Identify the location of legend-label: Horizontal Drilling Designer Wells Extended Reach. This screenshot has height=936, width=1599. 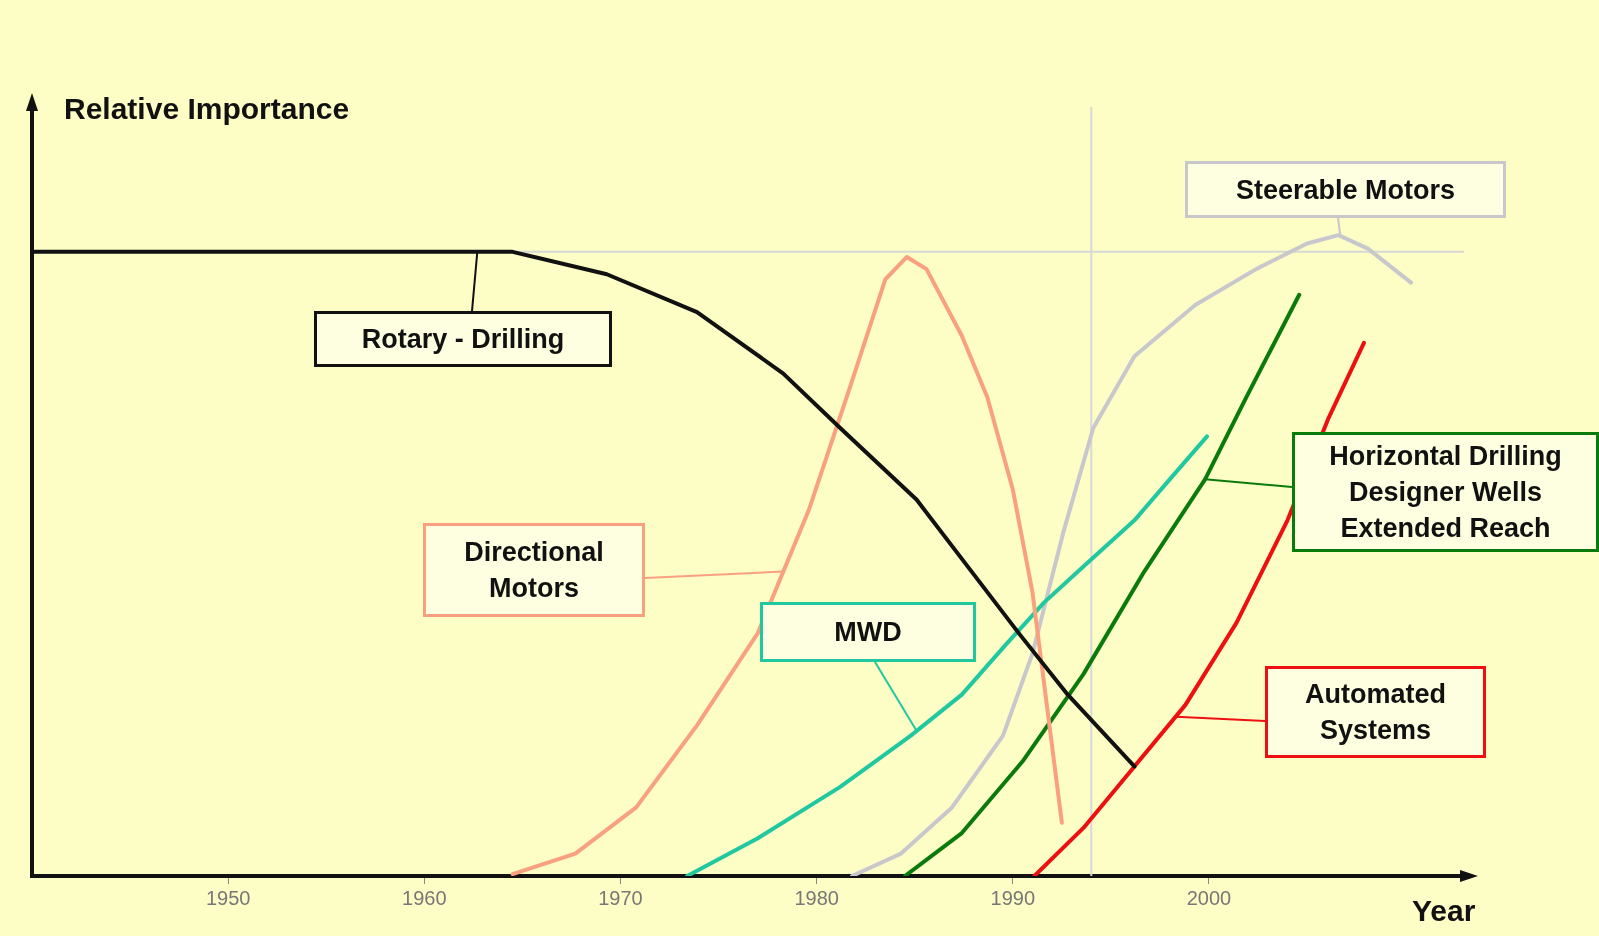
(1445, 492).